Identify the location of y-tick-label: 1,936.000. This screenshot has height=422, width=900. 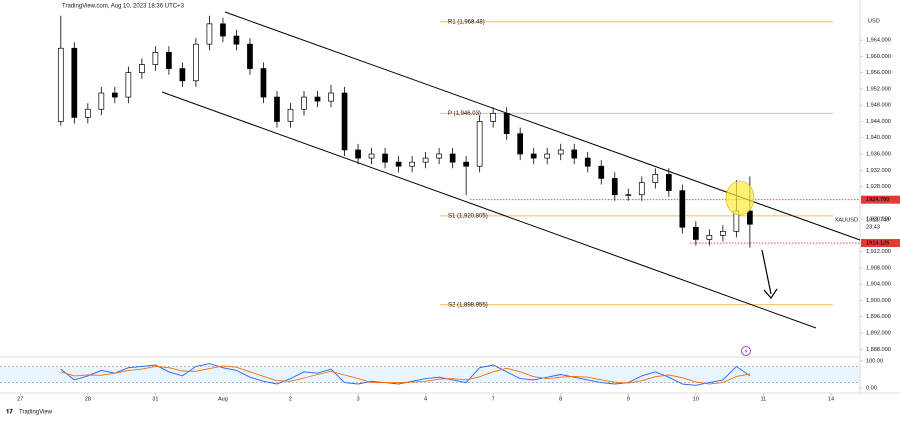
(878, 155).